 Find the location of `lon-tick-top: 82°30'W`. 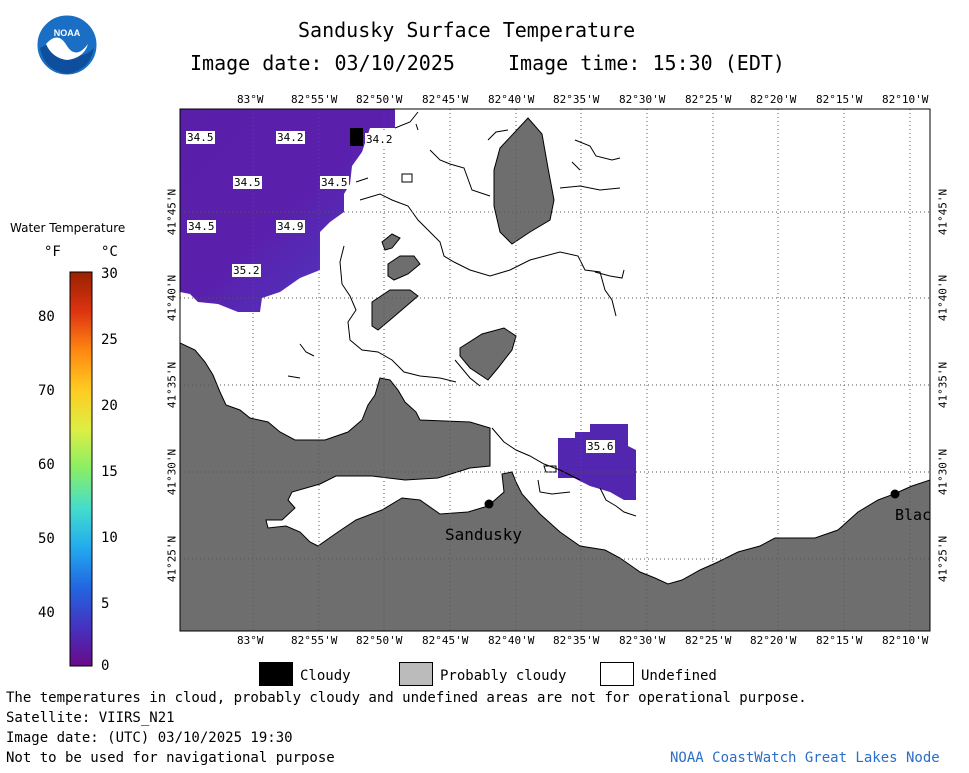

lon-tick-top: 82°30'W is located at coordinates (642, 99).